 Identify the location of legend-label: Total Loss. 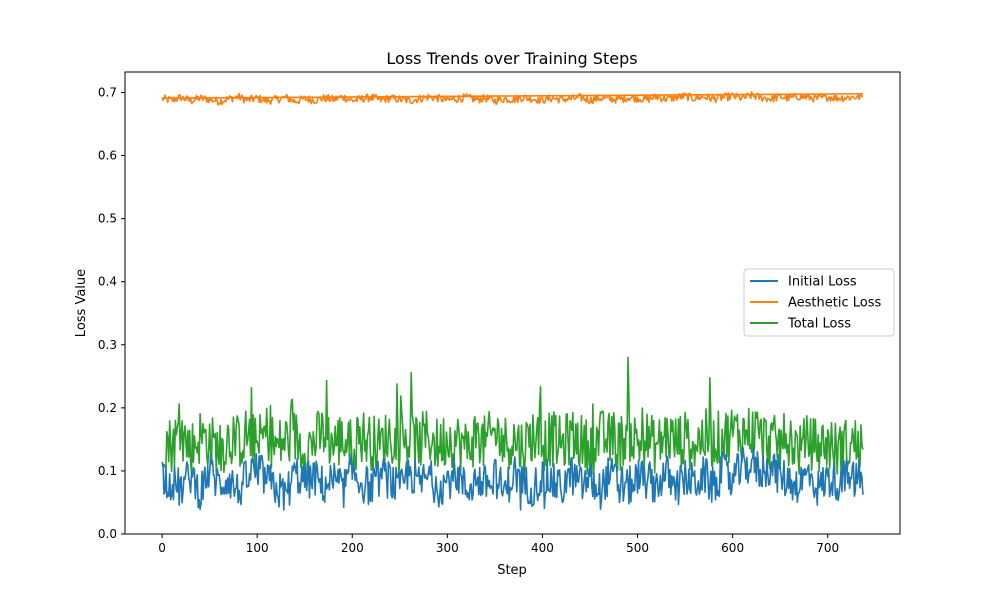
(819, 324).